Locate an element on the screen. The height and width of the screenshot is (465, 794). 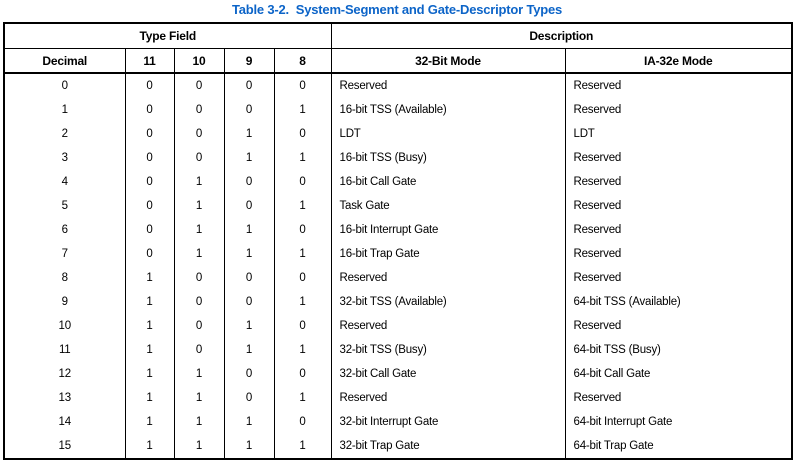
decimal-cell: 7 is located at coordinates (64, 254).